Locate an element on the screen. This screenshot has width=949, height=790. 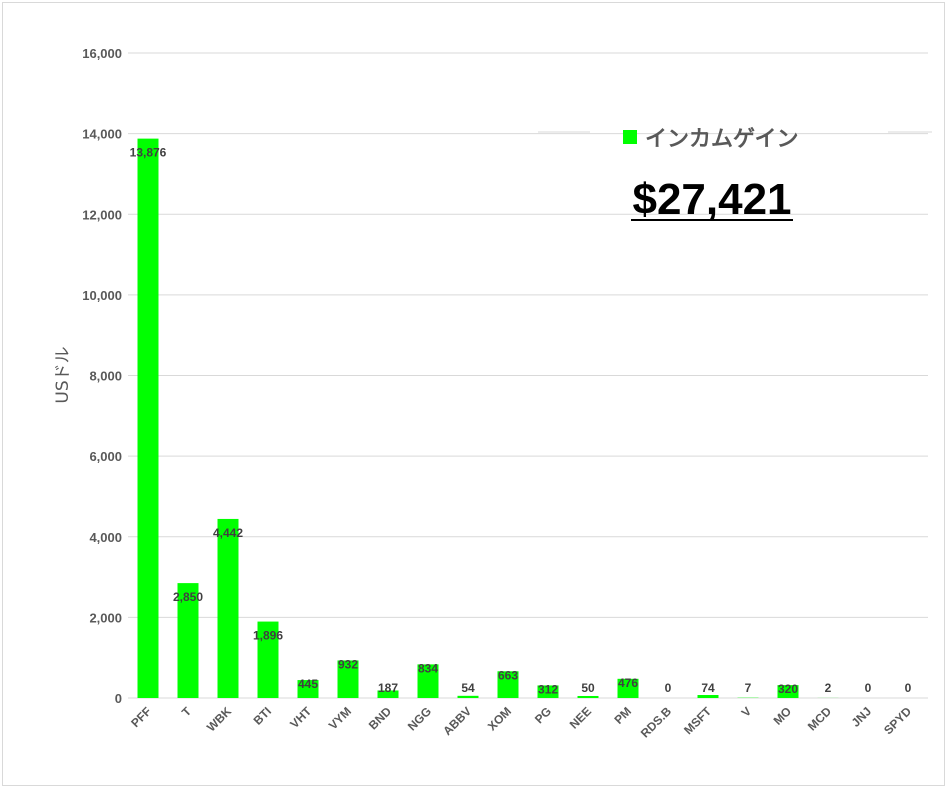
y-tick-label: 2,000 is located at coordinates (105, 617).